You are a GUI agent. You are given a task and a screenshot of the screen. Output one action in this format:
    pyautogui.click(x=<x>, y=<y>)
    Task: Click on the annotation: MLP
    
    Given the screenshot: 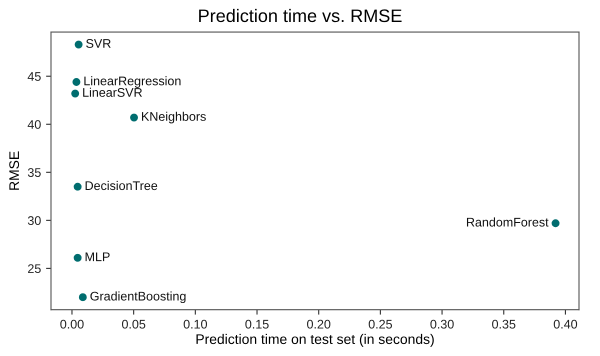 What is the action you would take?
    pyautogui.click(x=98, y=257)
    